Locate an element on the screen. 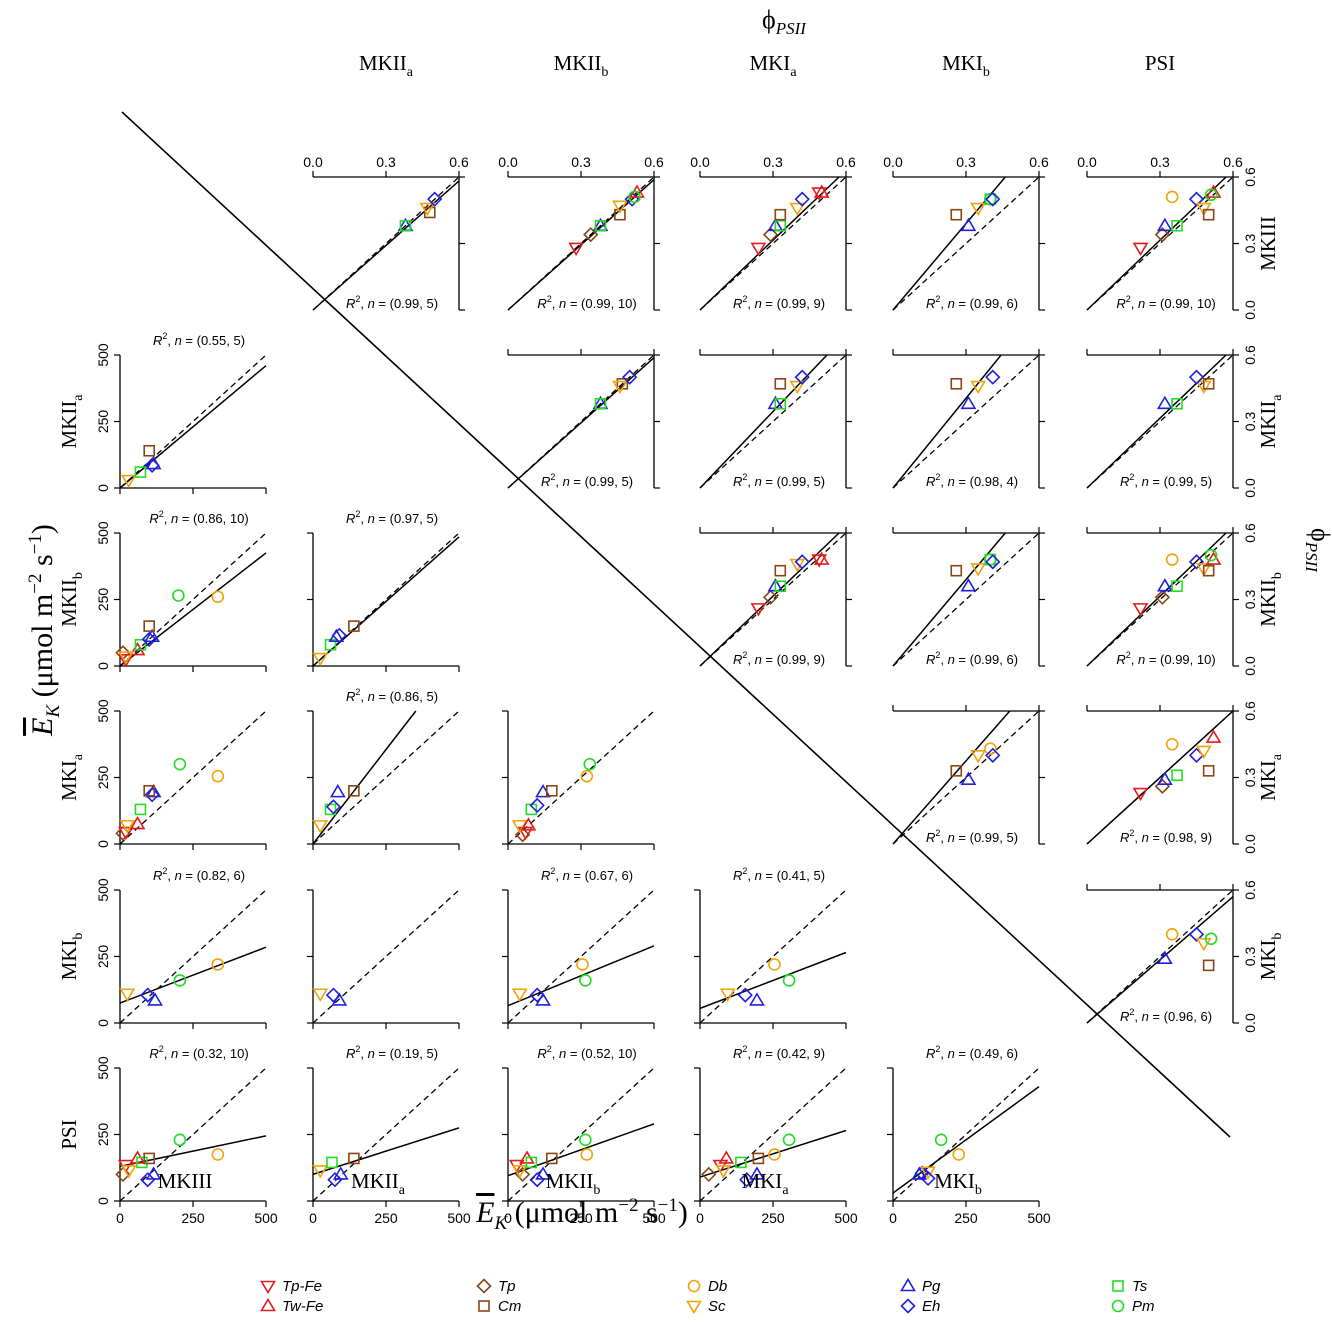 The width and height of the screenshot is (1332, 1325). legend-label: Pg is located at coordinates (931, 1286).